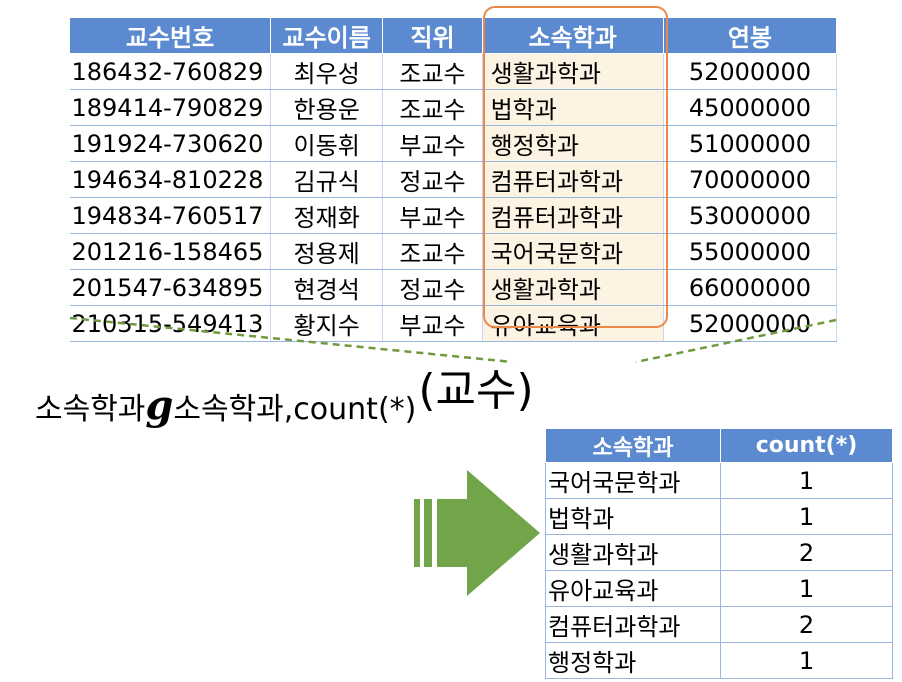 Image resolution: width=902 pixels, height=682 pixels. Describe the element at coordinates (327, 179) in the screenshot. I see `prof-name-cell: 김규식` at that location.